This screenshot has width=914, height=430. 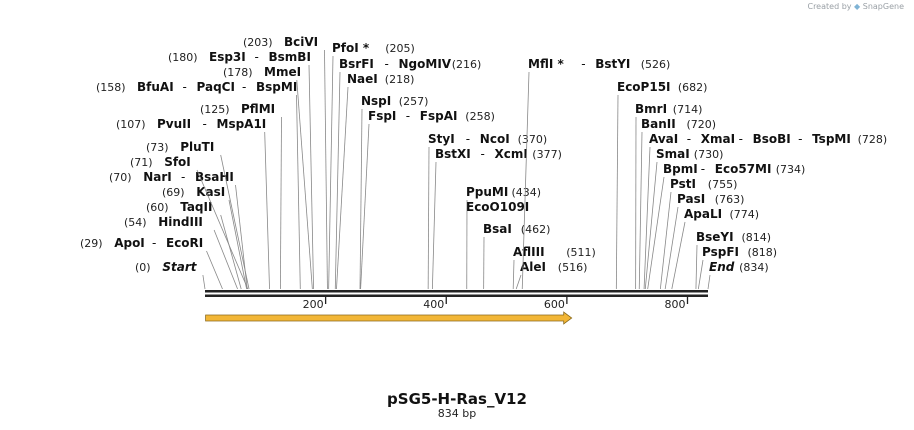 I want to click on site-position: (178), so click(x=238, y=72).